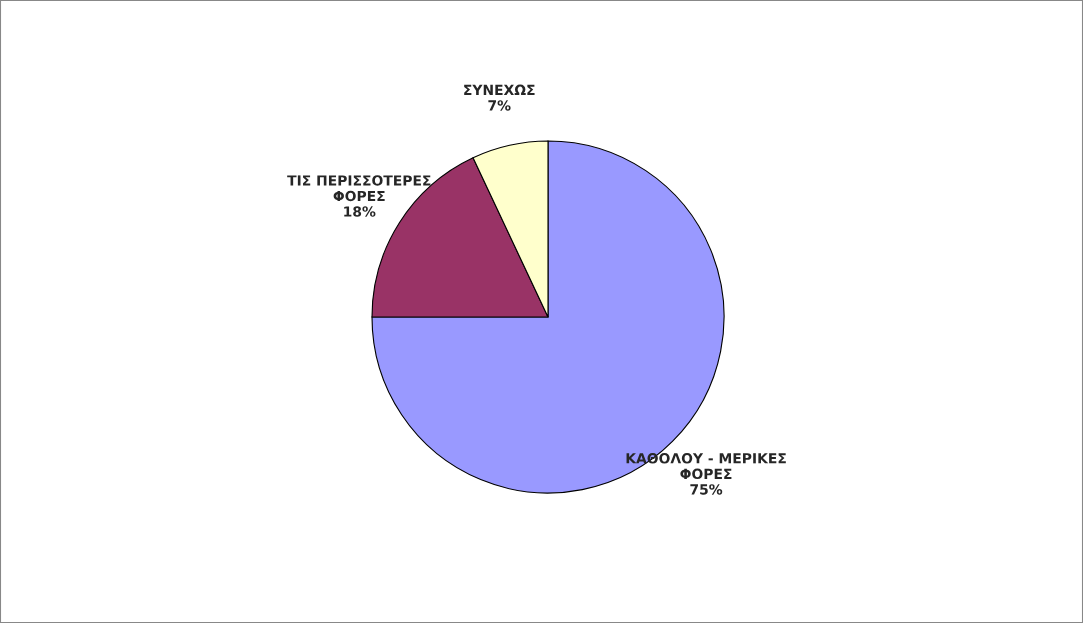 The width and height of the screenshot is (1083, 623). I want to click on slice-label: ΤΙΣ ΠΕΡΙΣΣΟΤΕΡΕΣ ΦΟΡΕΣ, so click(359, 188).